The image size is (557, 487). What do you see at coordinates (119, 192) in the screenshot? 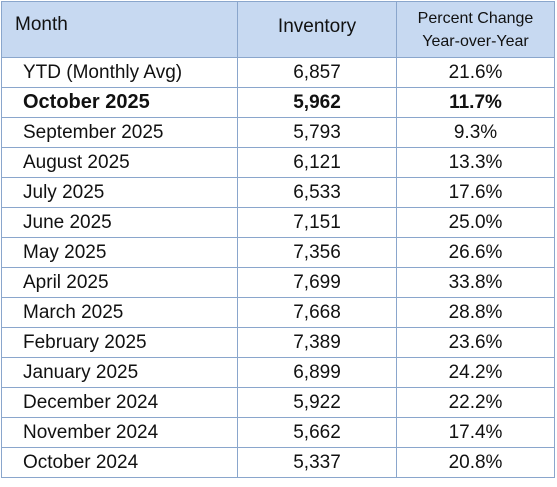
I see `month-cell: July 2025` at bounding box center [119, 192].